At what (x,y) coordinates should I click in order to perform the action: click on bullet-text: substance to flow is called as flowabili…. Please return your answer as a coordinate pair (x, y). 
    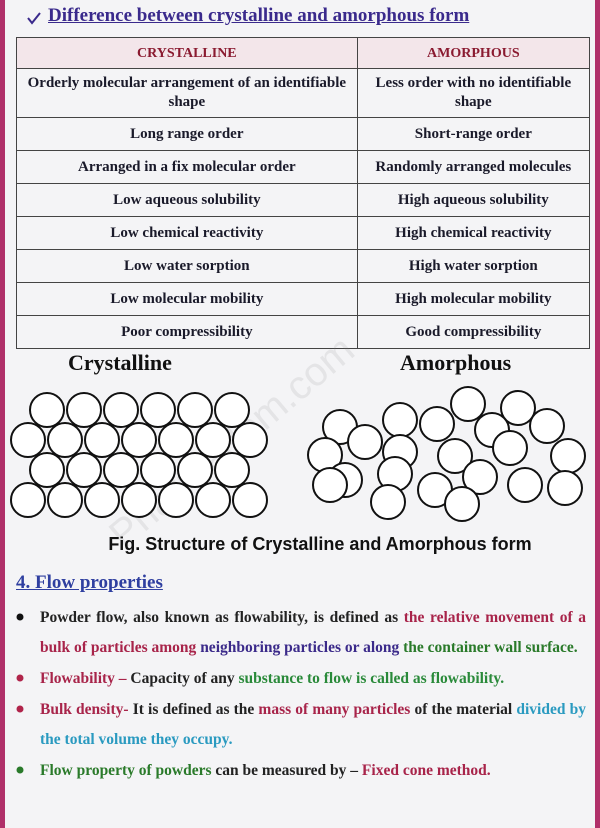
    Looking at the image, I should click on (371, 678).